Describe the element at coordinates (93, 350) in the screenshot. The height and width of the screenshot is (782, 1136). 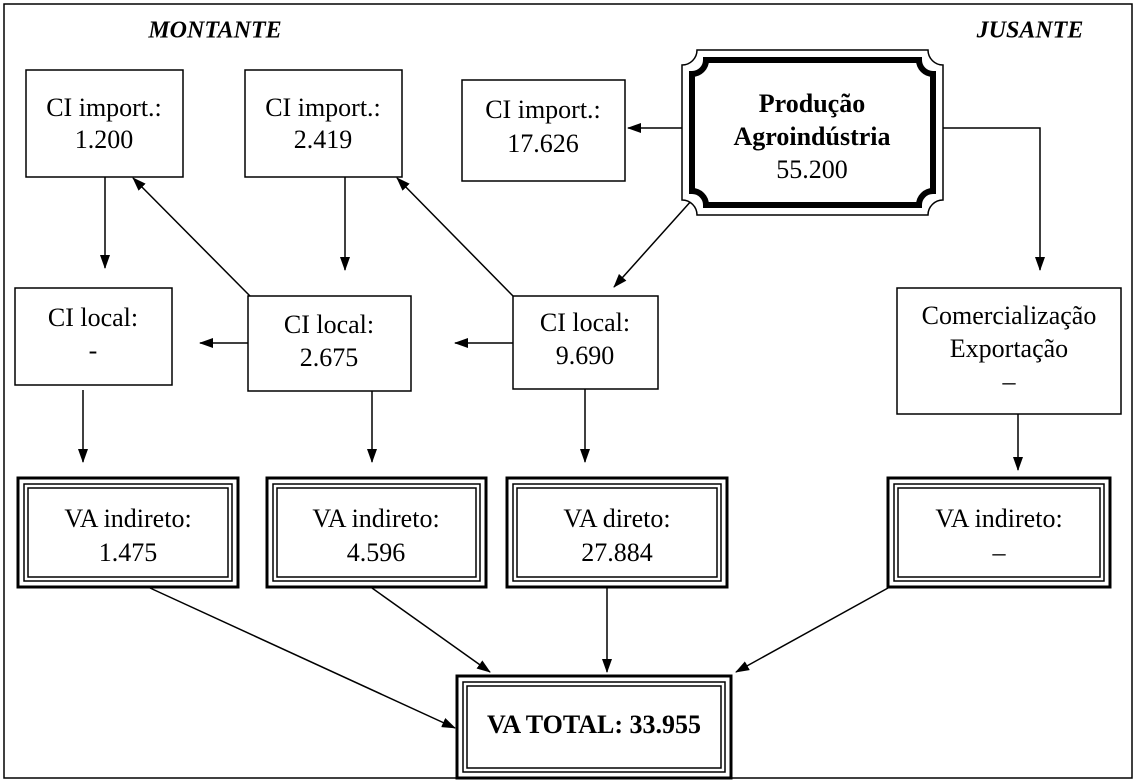
I see `node-text: -` at that location.